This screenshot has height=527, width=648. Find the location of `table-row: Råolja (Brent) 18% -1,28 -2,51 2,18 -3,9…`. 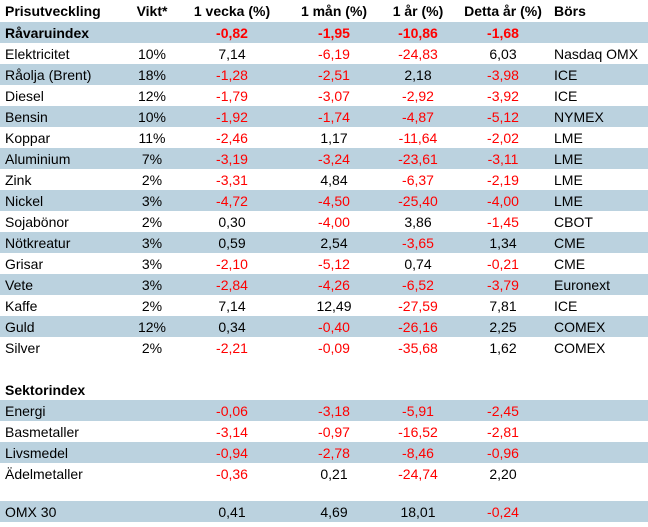

table-row: Råolja (Brent) 18% -1,28 -2,51 2,18 -3,9… is located at coordinates (324, 74).